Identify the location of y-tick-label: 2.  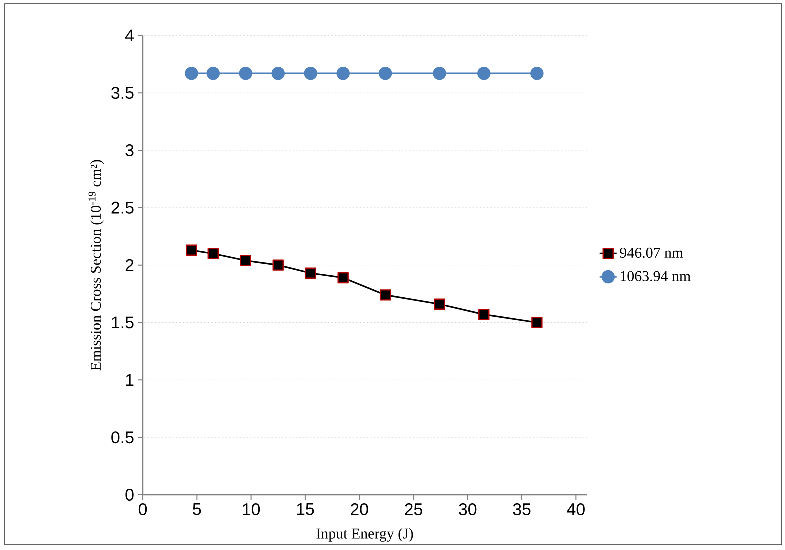
(130, 265).